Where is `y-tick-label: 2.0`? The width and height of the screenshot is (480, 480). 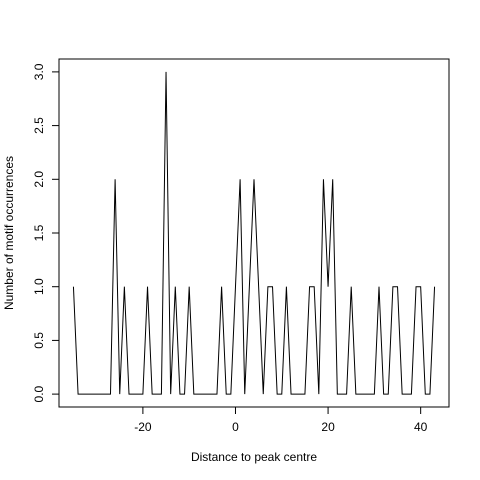 y-tick-label: 2.0 is located at coordinates (39, 179).